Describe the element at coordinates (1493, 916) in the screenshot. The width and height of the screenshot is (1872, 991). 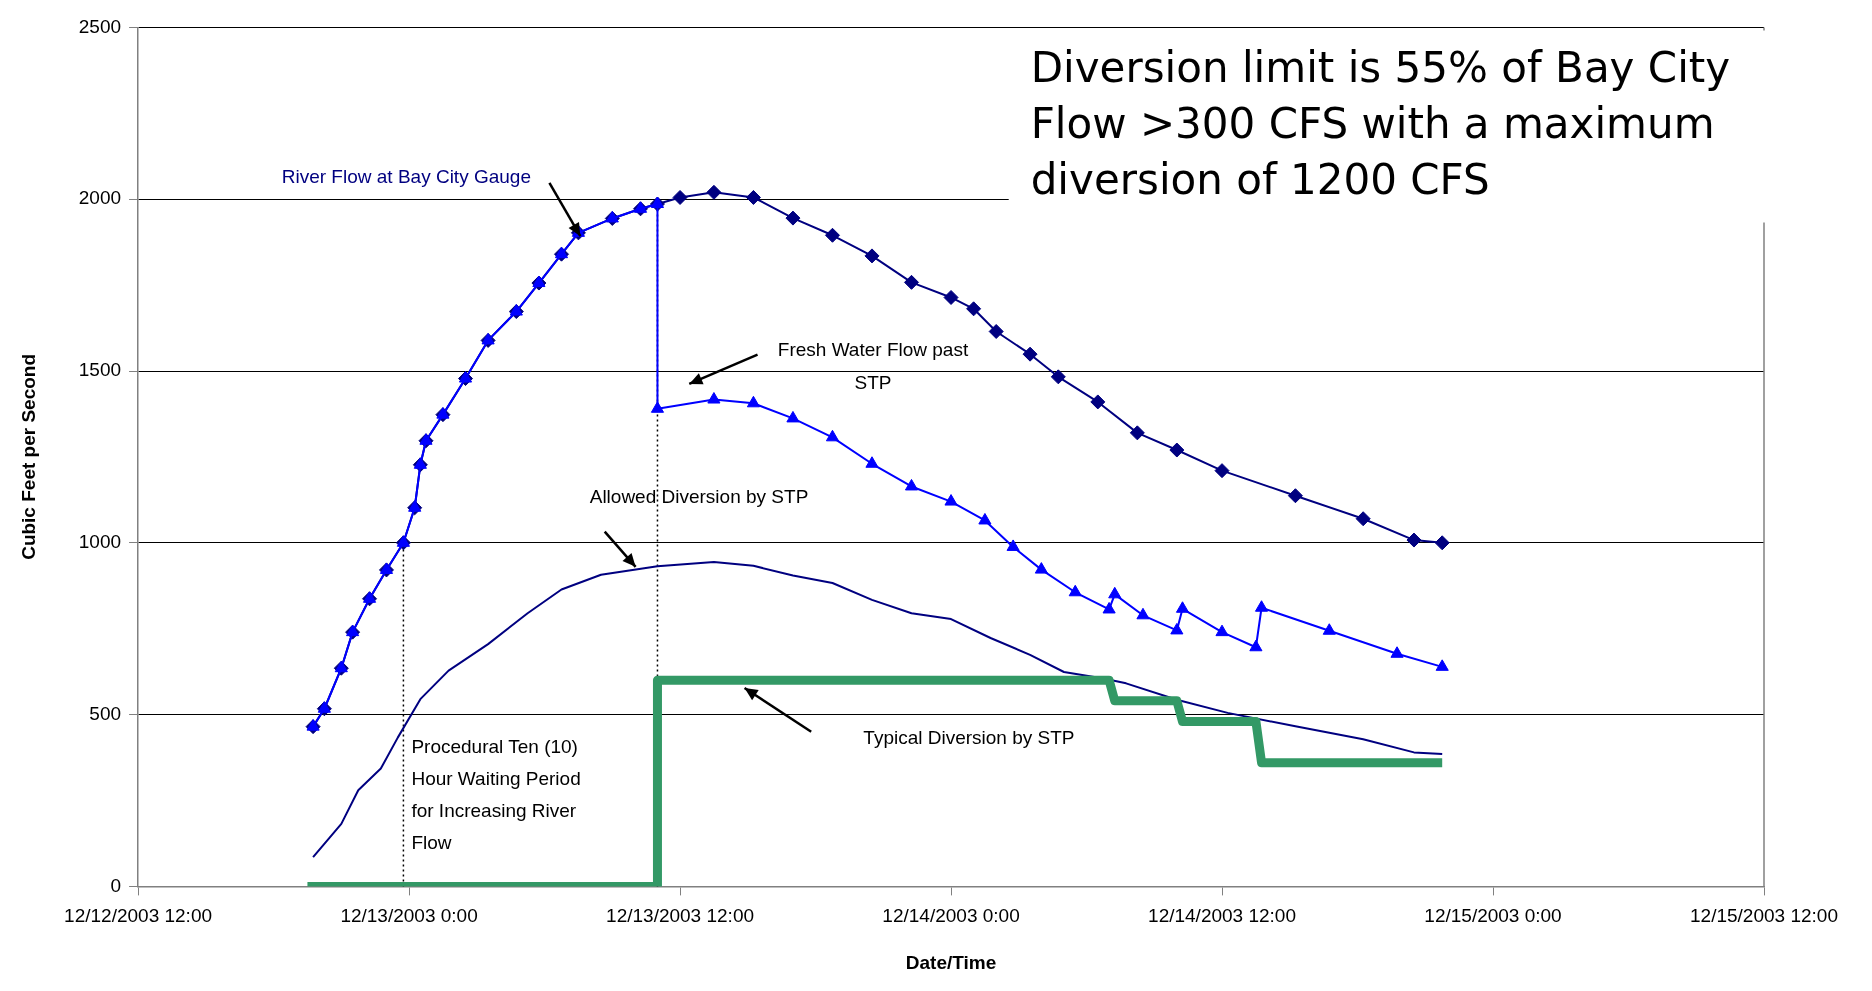
I see `x-tick-label: 12/15/2003 0:00` at that location.